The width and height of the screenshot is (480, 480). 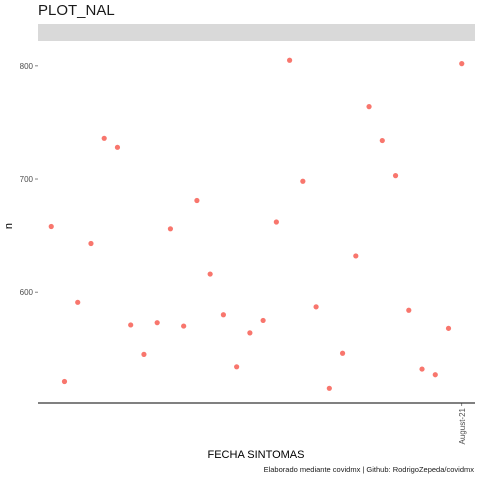 I want to click on facet-strip, so click(x=256, y=32).